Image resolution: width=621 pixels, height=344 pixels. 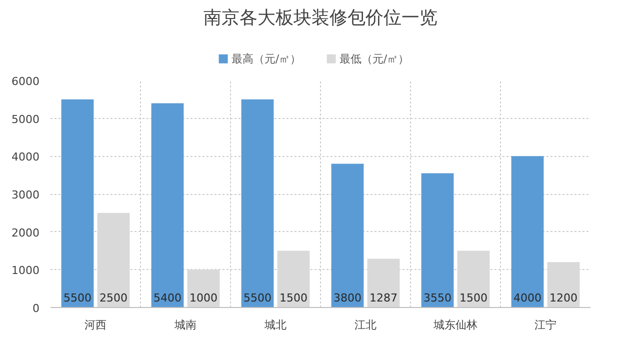 What do you see at coordinates (26, 119) in the screenshot?
I see `y-tick-label: 5000` at bounding box center [26, 119].